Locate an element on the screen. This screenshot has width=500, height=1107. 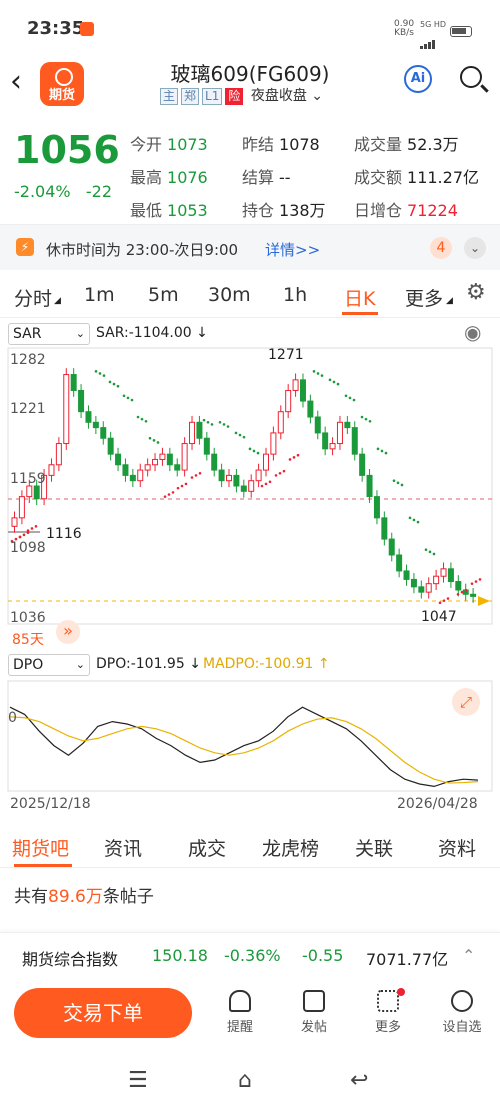
tab-5m: 5m is located at coordinates (163, 295).